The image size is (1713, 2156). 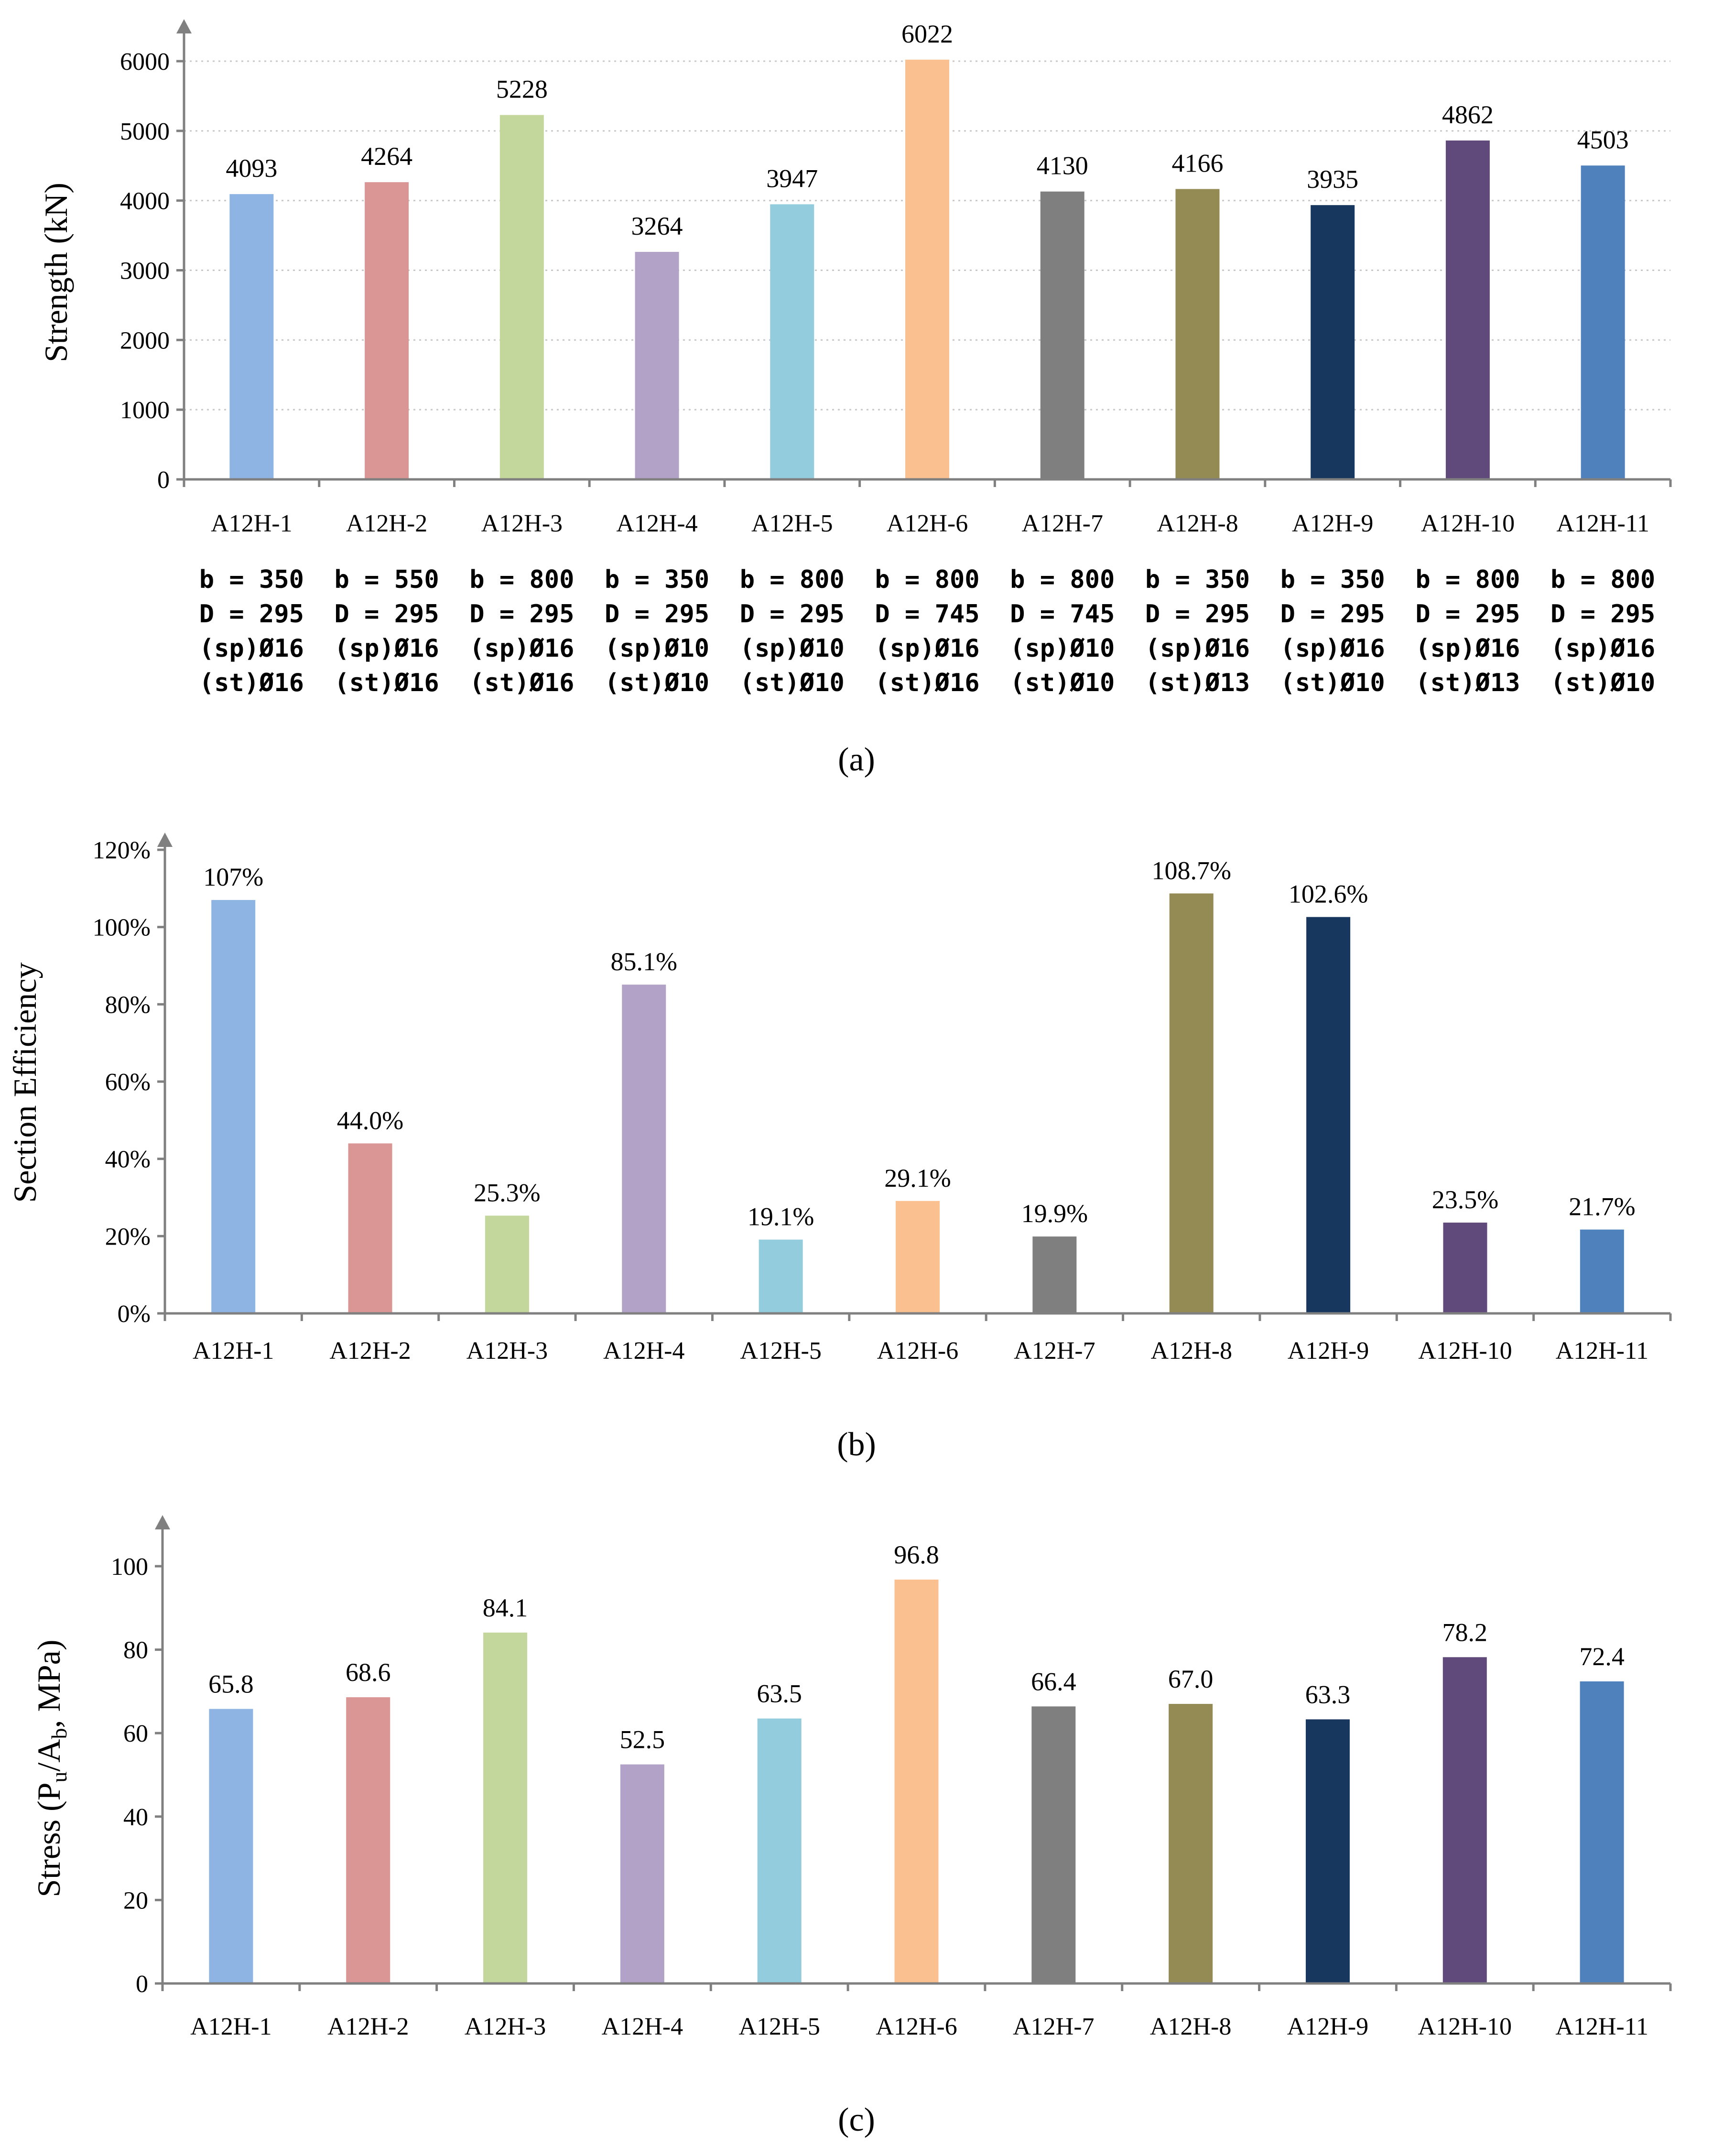 I want to click on data-label: 5228, so click(x=522, y=89).